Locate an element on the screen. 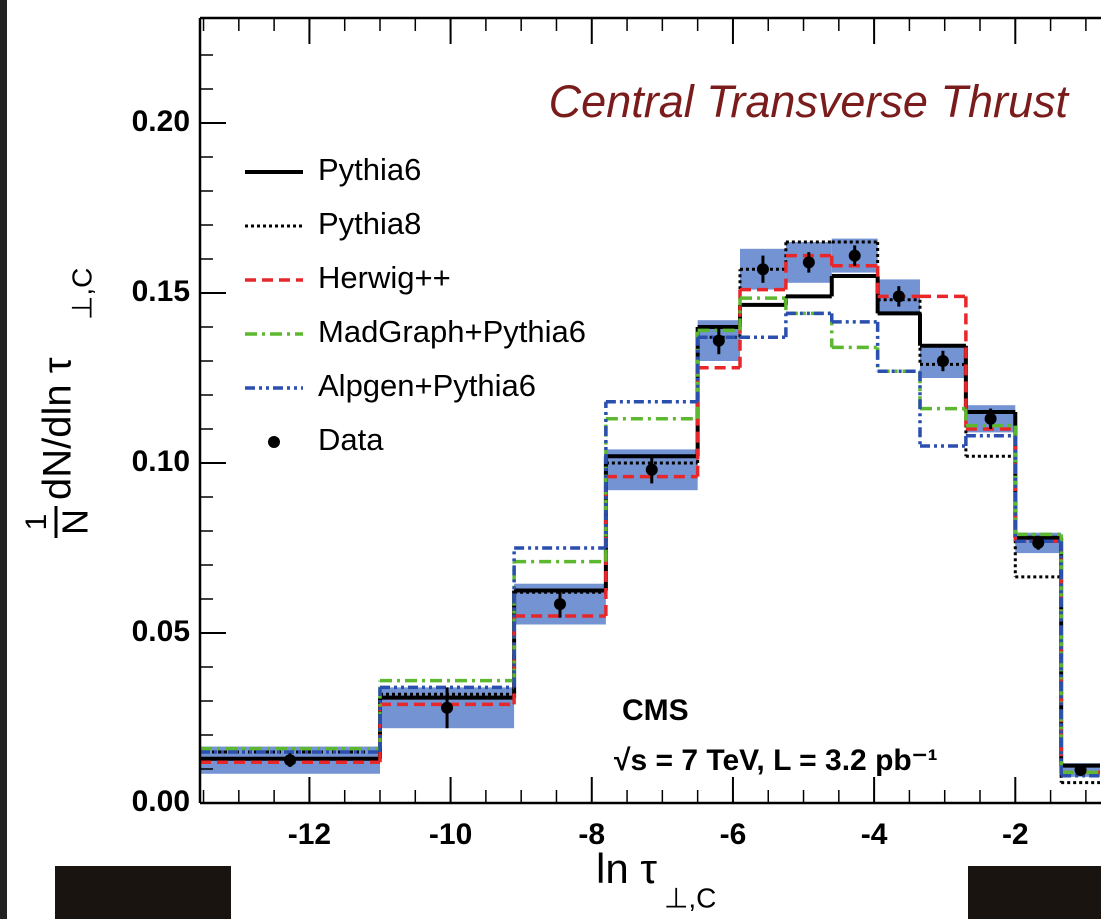  left-edge is located at coordinates (3, 459).